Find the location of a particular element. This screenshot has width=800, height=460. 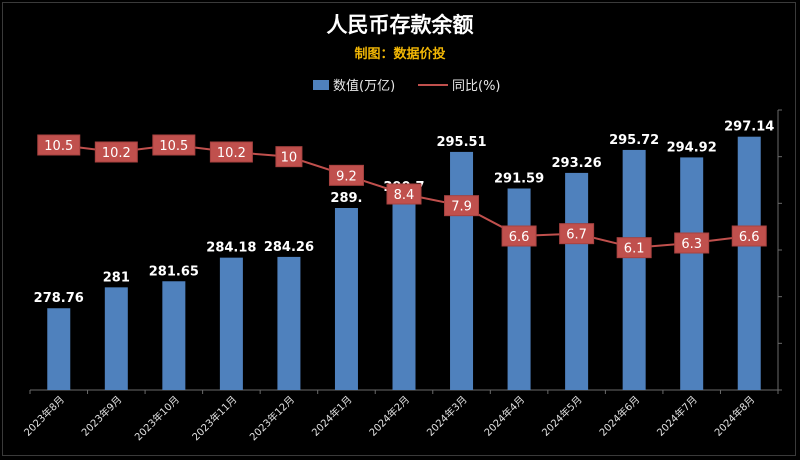

legend-line-label: 同比(%) is located at coordinates (476, 86).